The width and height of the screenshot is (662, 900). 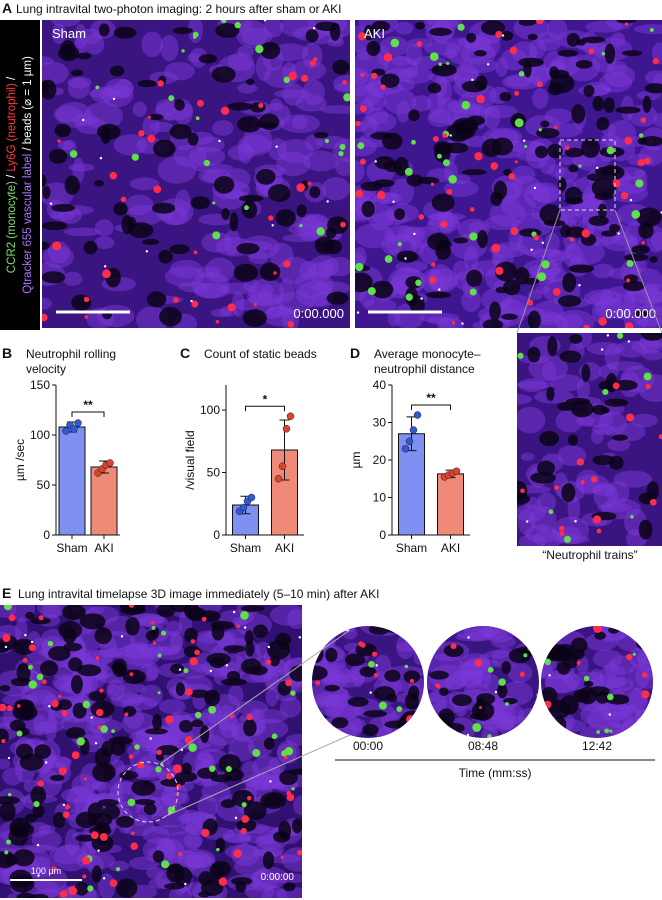 I want to click on y-tick-label: 20, so click(x=380, y=460).